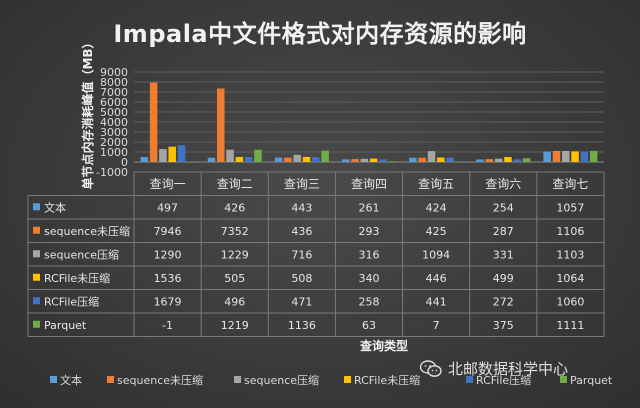 Image resolution: width=640 pixels, height=408 pixels. I want to click on y-tick-label: 6000, so click(114, 102).